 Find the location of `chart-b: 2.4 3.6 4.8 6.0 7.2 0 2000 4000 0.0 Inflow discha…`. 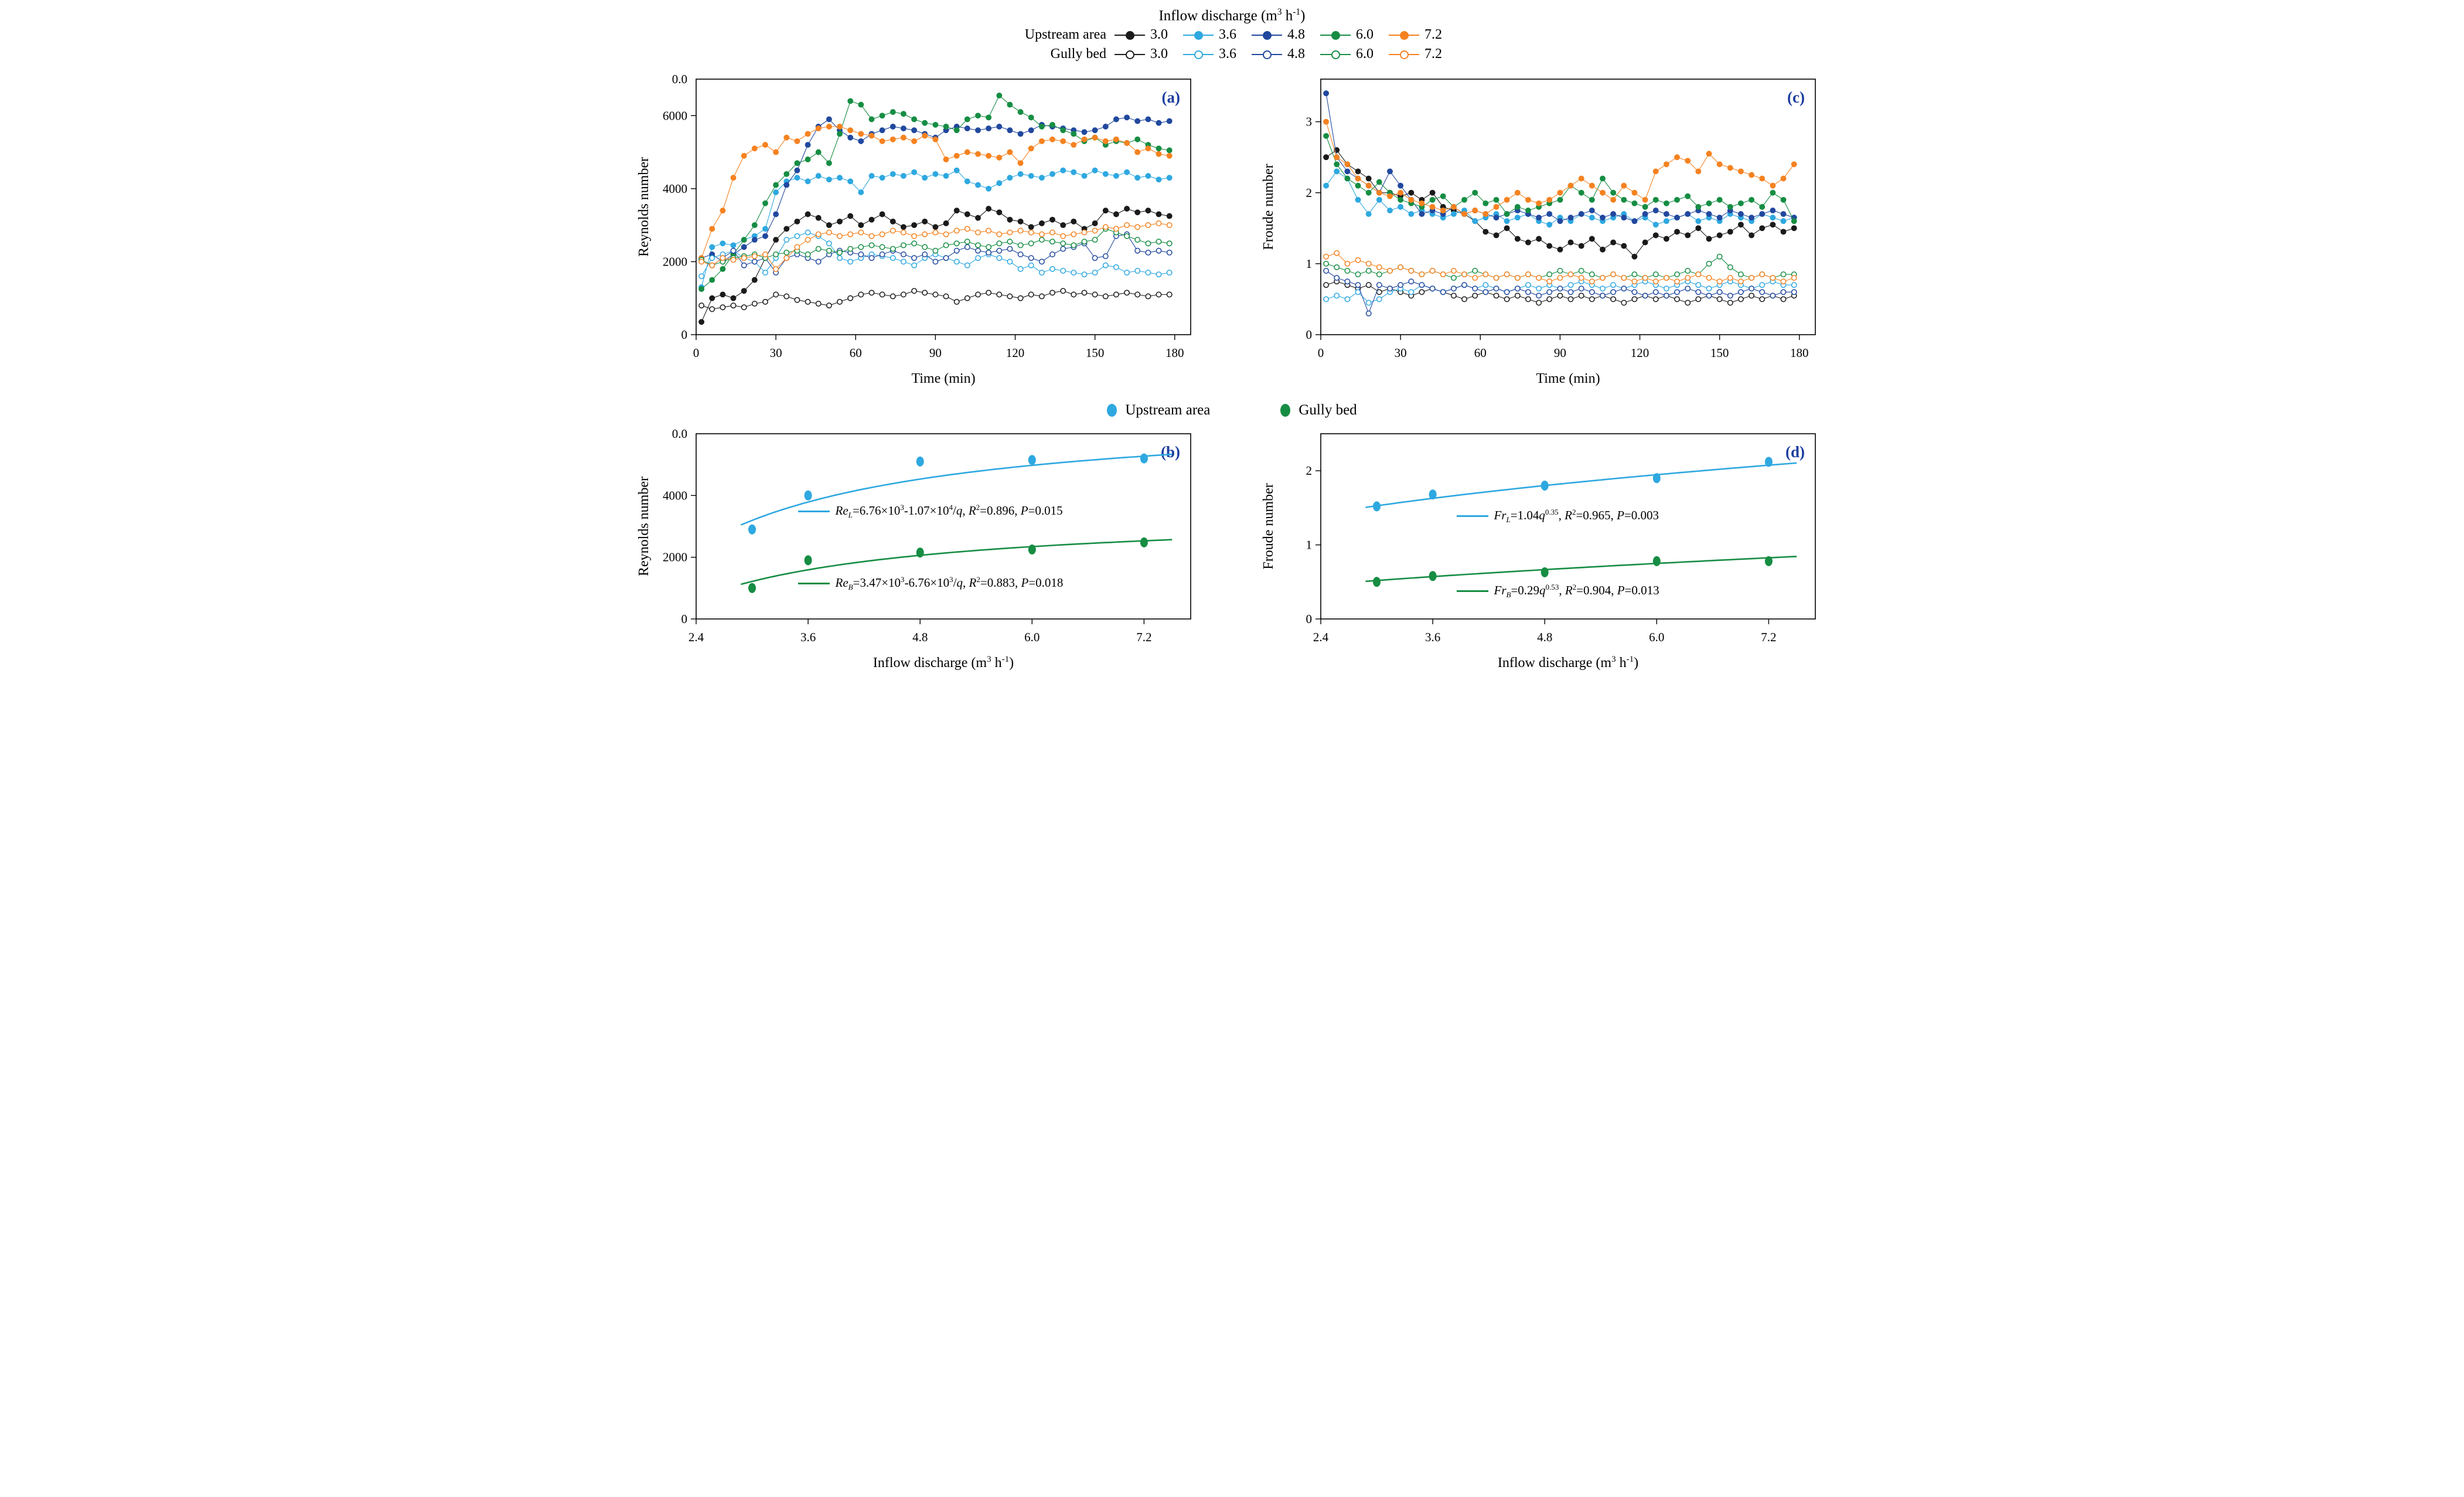

chart-b: 2.4 3.6 4.8 6.0 7.2 0 2000 4000 0.0 Inflow discha… is located at coordinates (914, 549).